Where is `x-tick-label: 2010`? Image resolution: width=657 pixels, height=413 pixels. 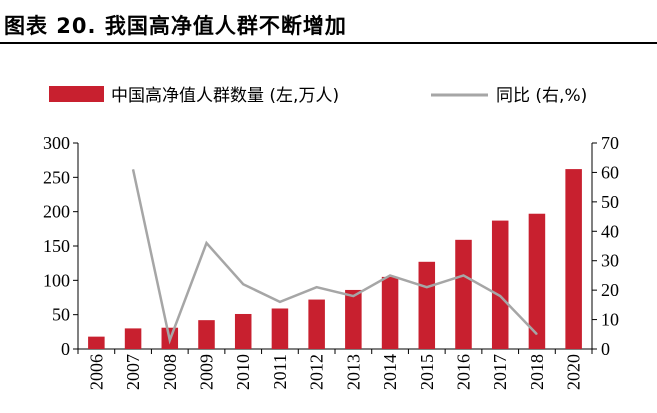
x-tick-label: 2010 is located at coordinates (243, 372).